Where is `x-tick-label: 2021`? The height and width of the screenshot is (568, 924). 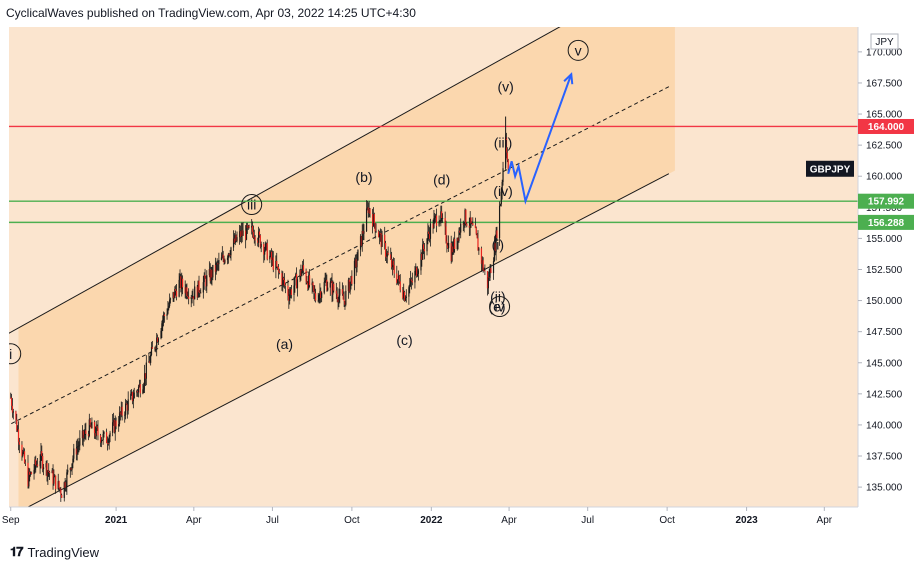 x-tick-label: 2021 is located at coordinates (116, 520).